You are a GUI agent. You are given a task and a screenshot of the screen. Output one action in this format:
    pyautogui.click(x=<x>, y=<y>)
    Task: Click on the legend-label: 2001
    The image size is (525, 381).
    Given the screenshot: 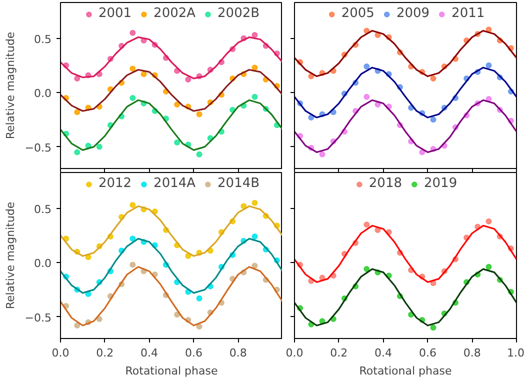 What is the action you would take?
    pyautogui.click(x=115, y=13)
    